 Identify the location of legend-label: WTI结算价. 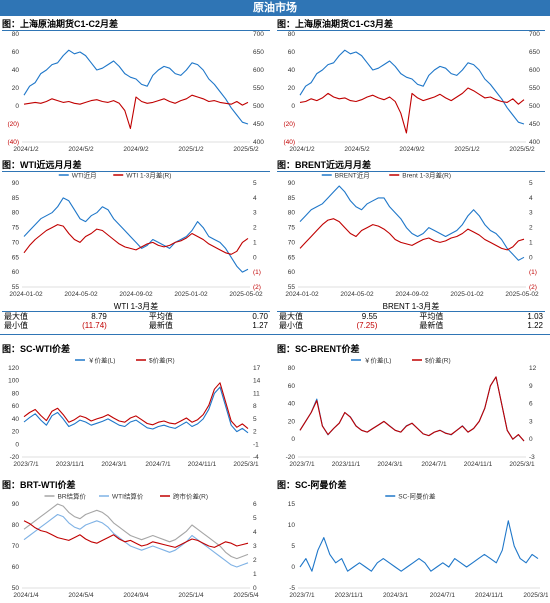
(128, 496).